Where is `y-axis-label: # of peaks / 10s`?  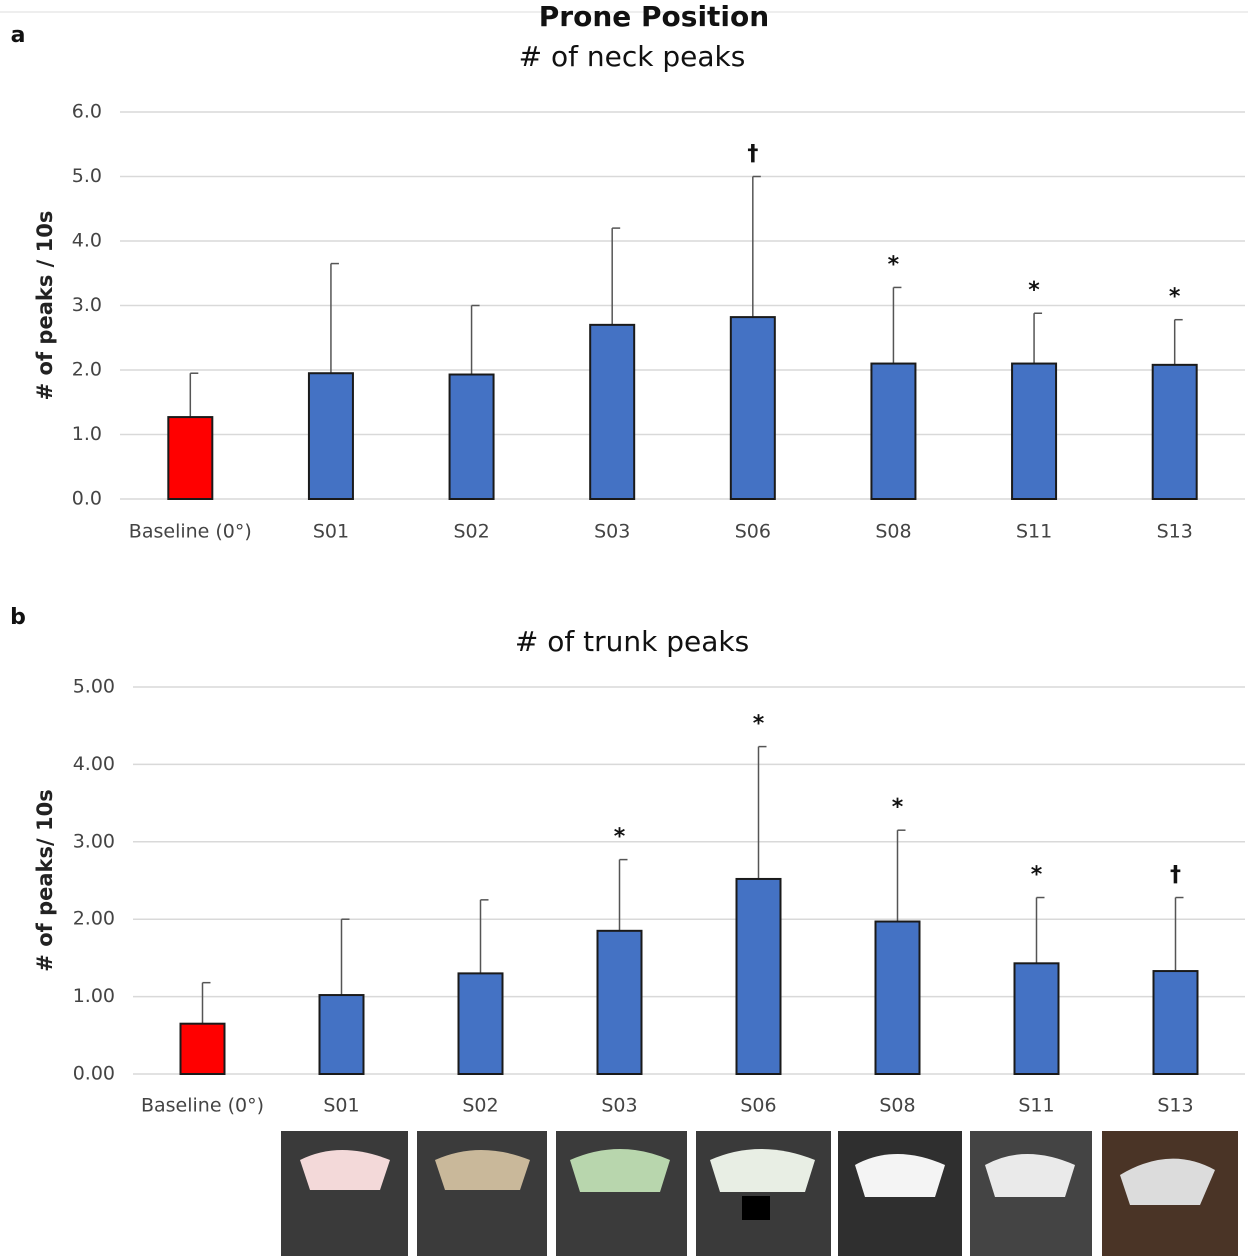 y-axis-label: # of peaks / 10s is located at coordinates (45, 306).